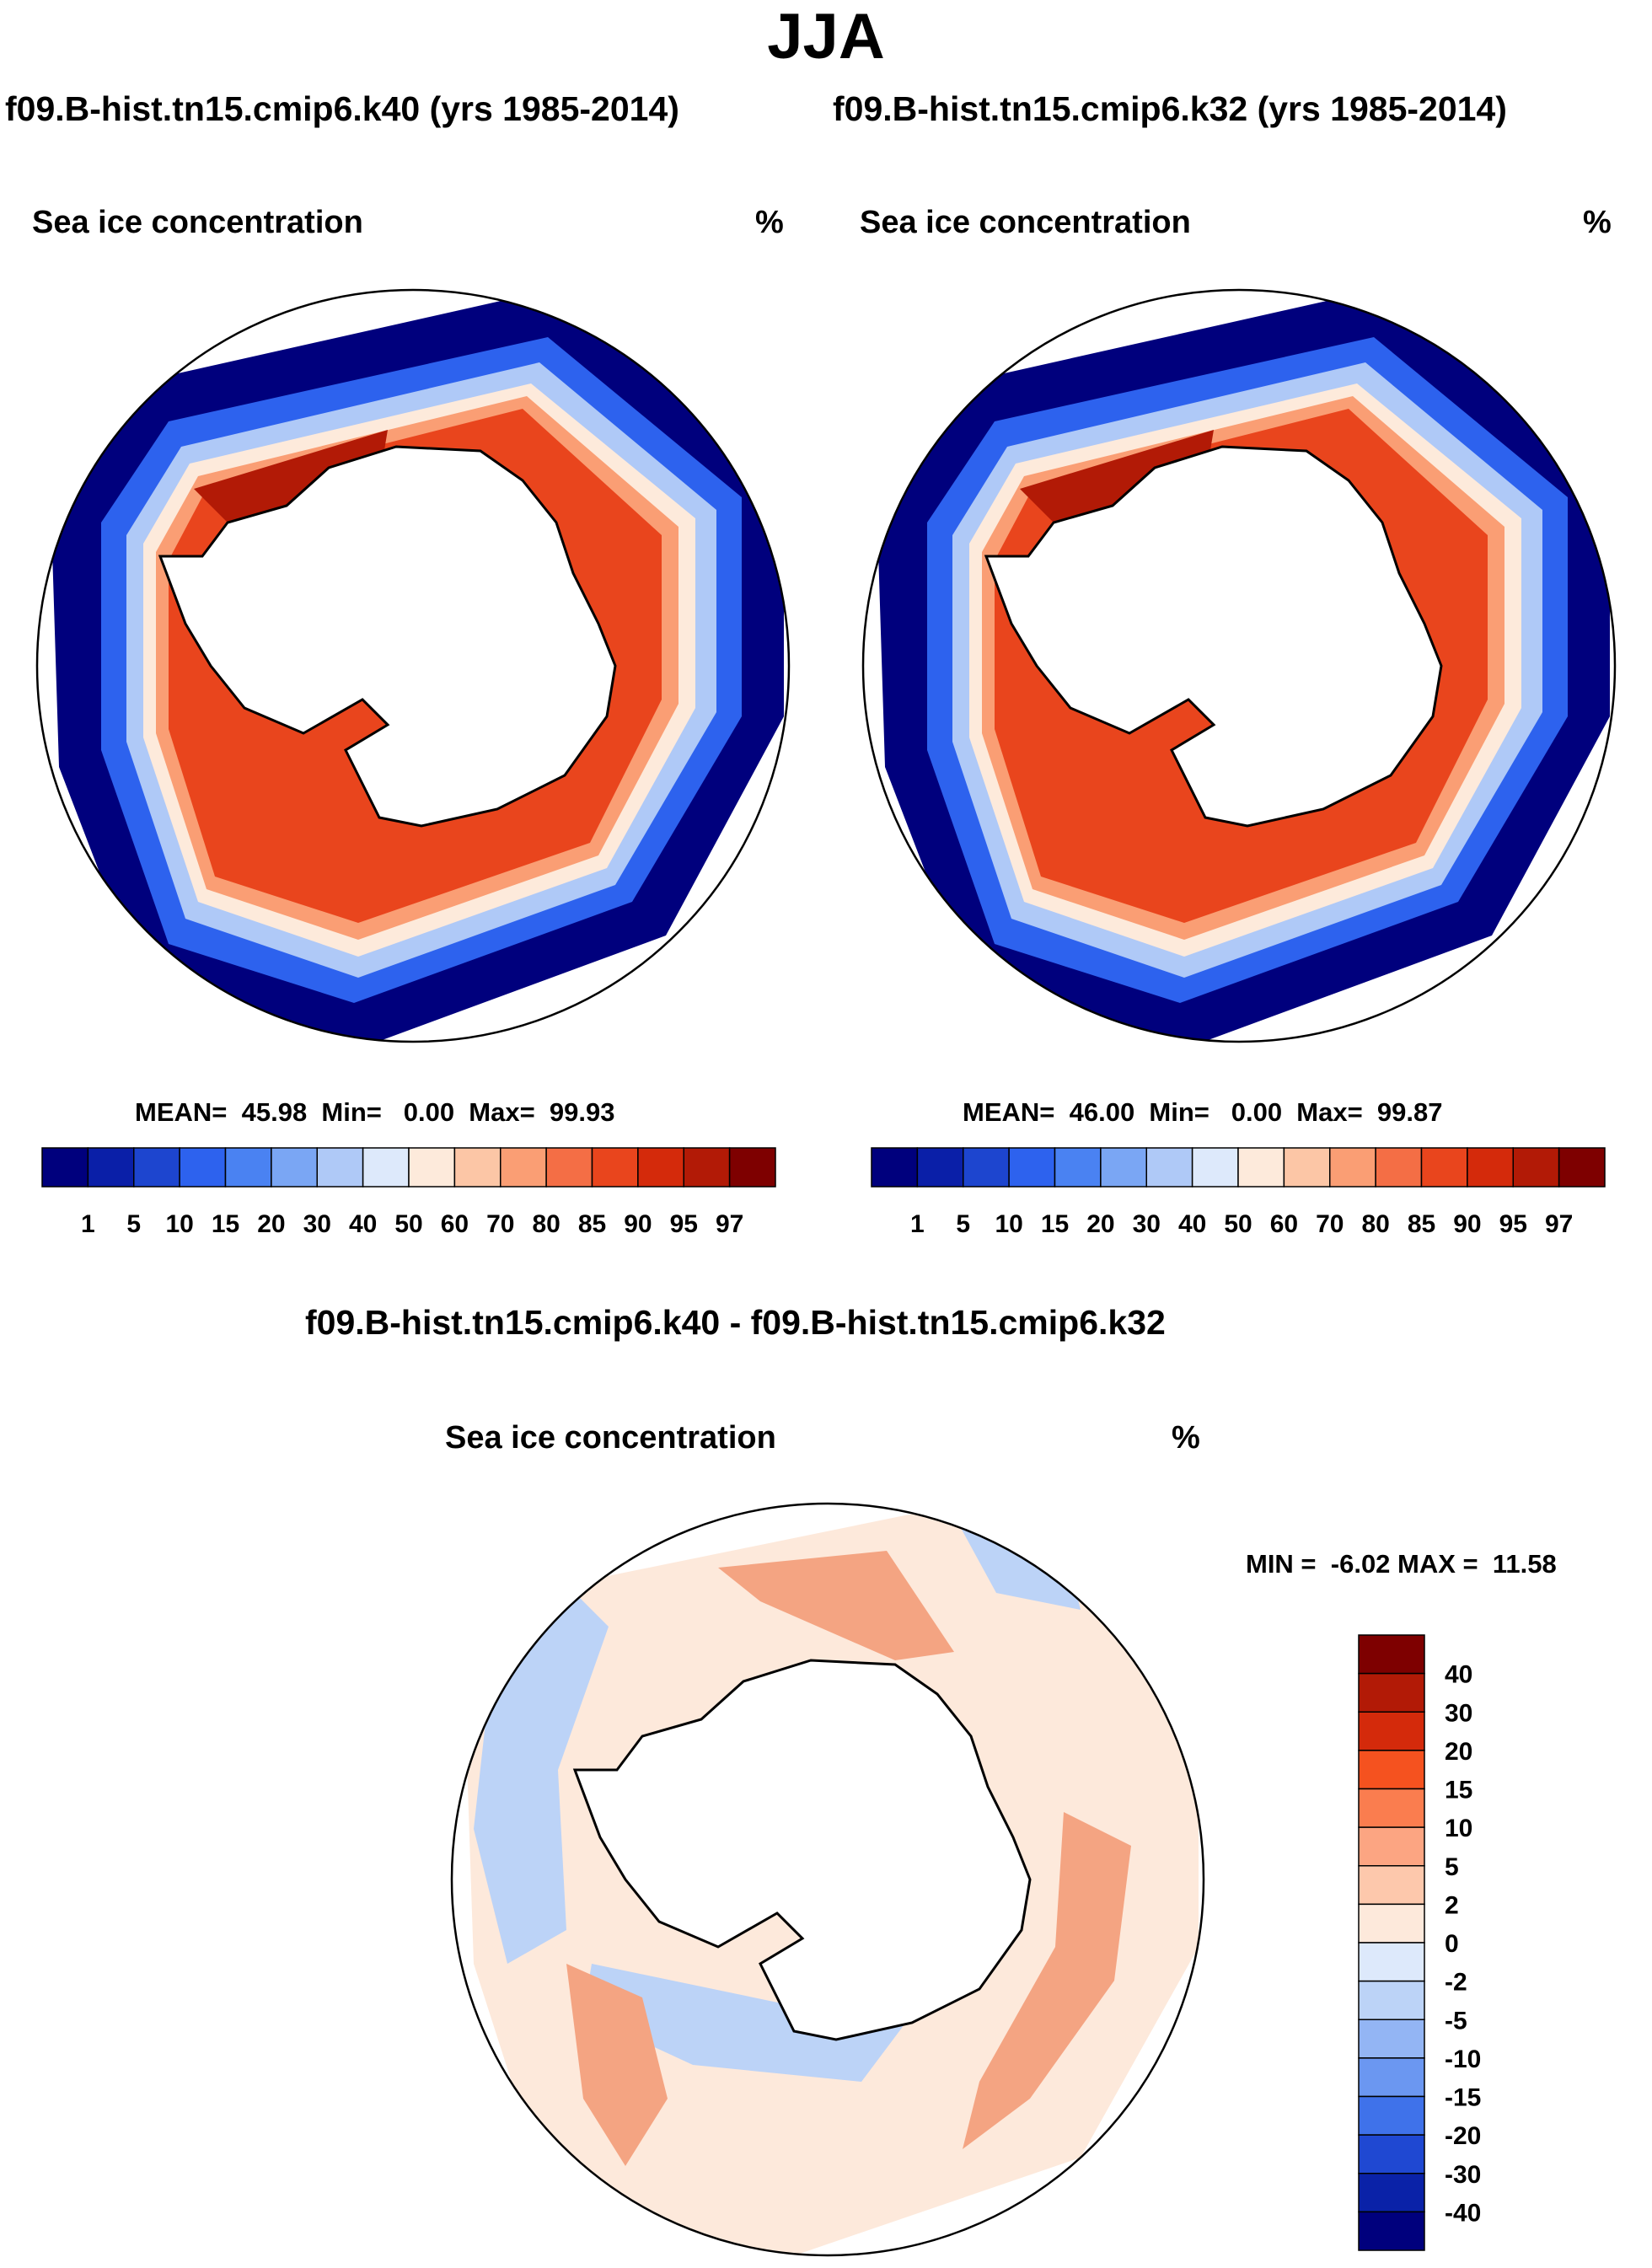 The width and height of the screenshot is (1652, 2268). What do you see at coordinates (1238, 1192) in the screenshot?
I see `colorbar-2: 1 5 10 15 20 30 40 50 60 70 80 85 90 95 97` at bounding box center [1238, 1192].